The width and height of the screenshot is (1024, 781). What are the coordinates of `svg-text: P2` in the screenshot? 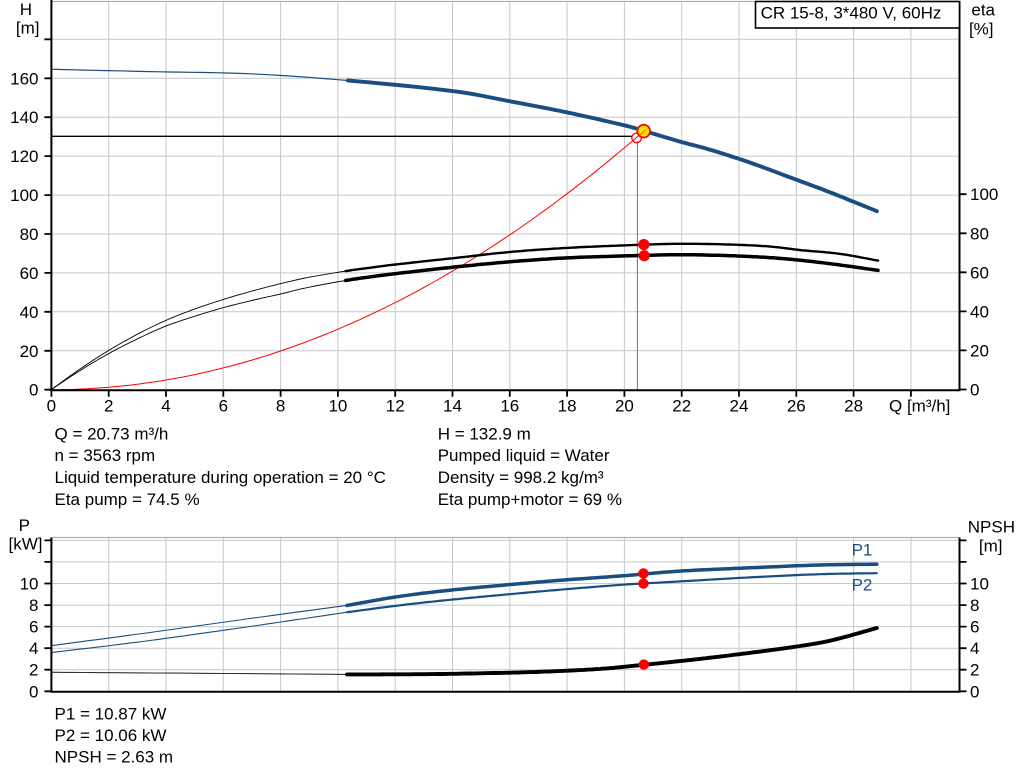 It's located at (862, 585).